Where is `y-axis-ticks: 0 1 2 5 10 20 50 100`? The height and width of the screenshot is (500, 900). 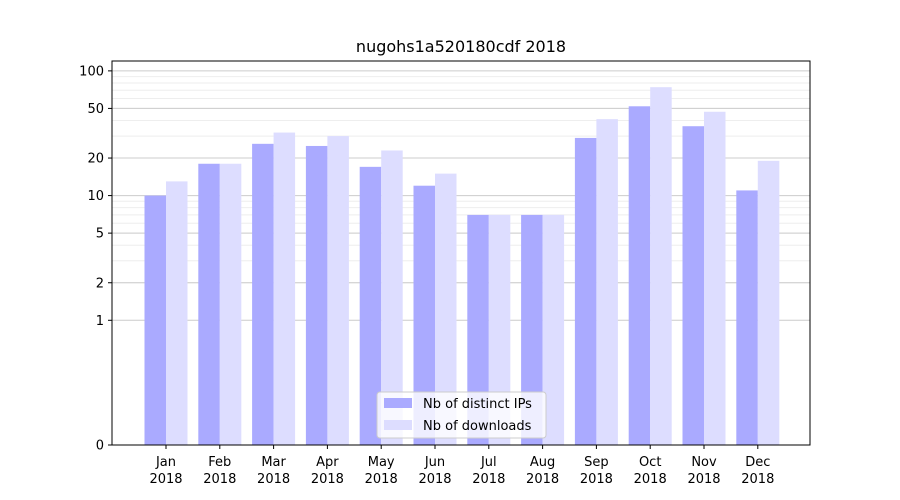
y-axis-ticks: 0 1 2 5 10 20 50 100 is located at coordinates (95, 259).